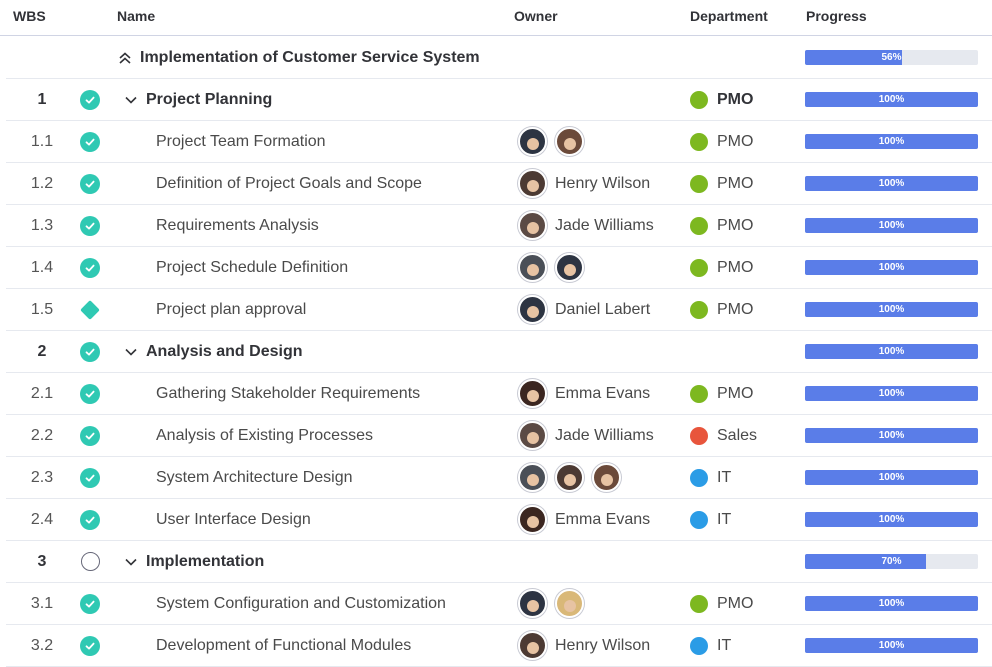 The image size is (992, 667). I want to click on task-name: Development of Functional Modules, so click(331, 645).